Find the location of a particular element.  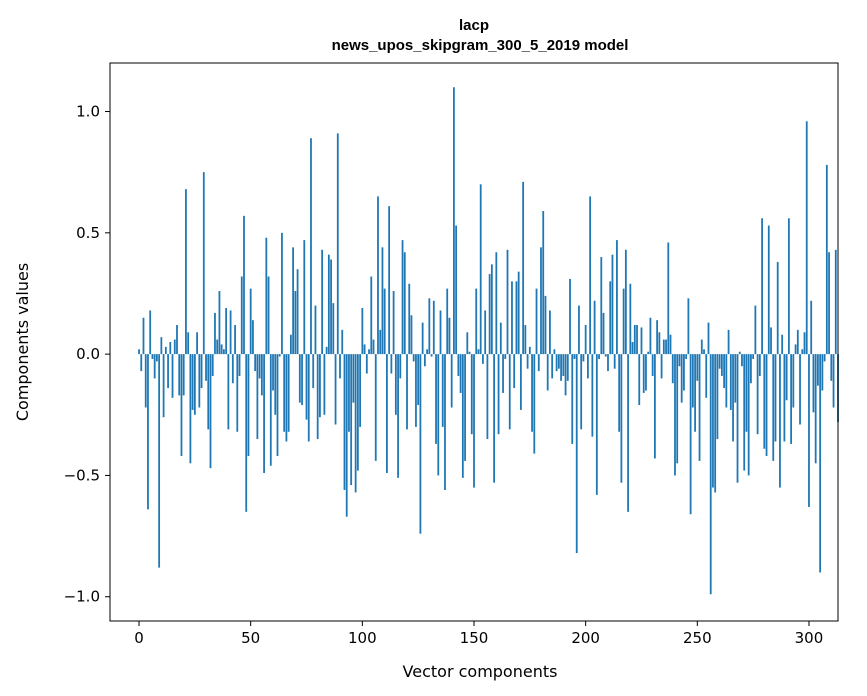

y-axis-label: Components values is located at coordinates (22, 342).